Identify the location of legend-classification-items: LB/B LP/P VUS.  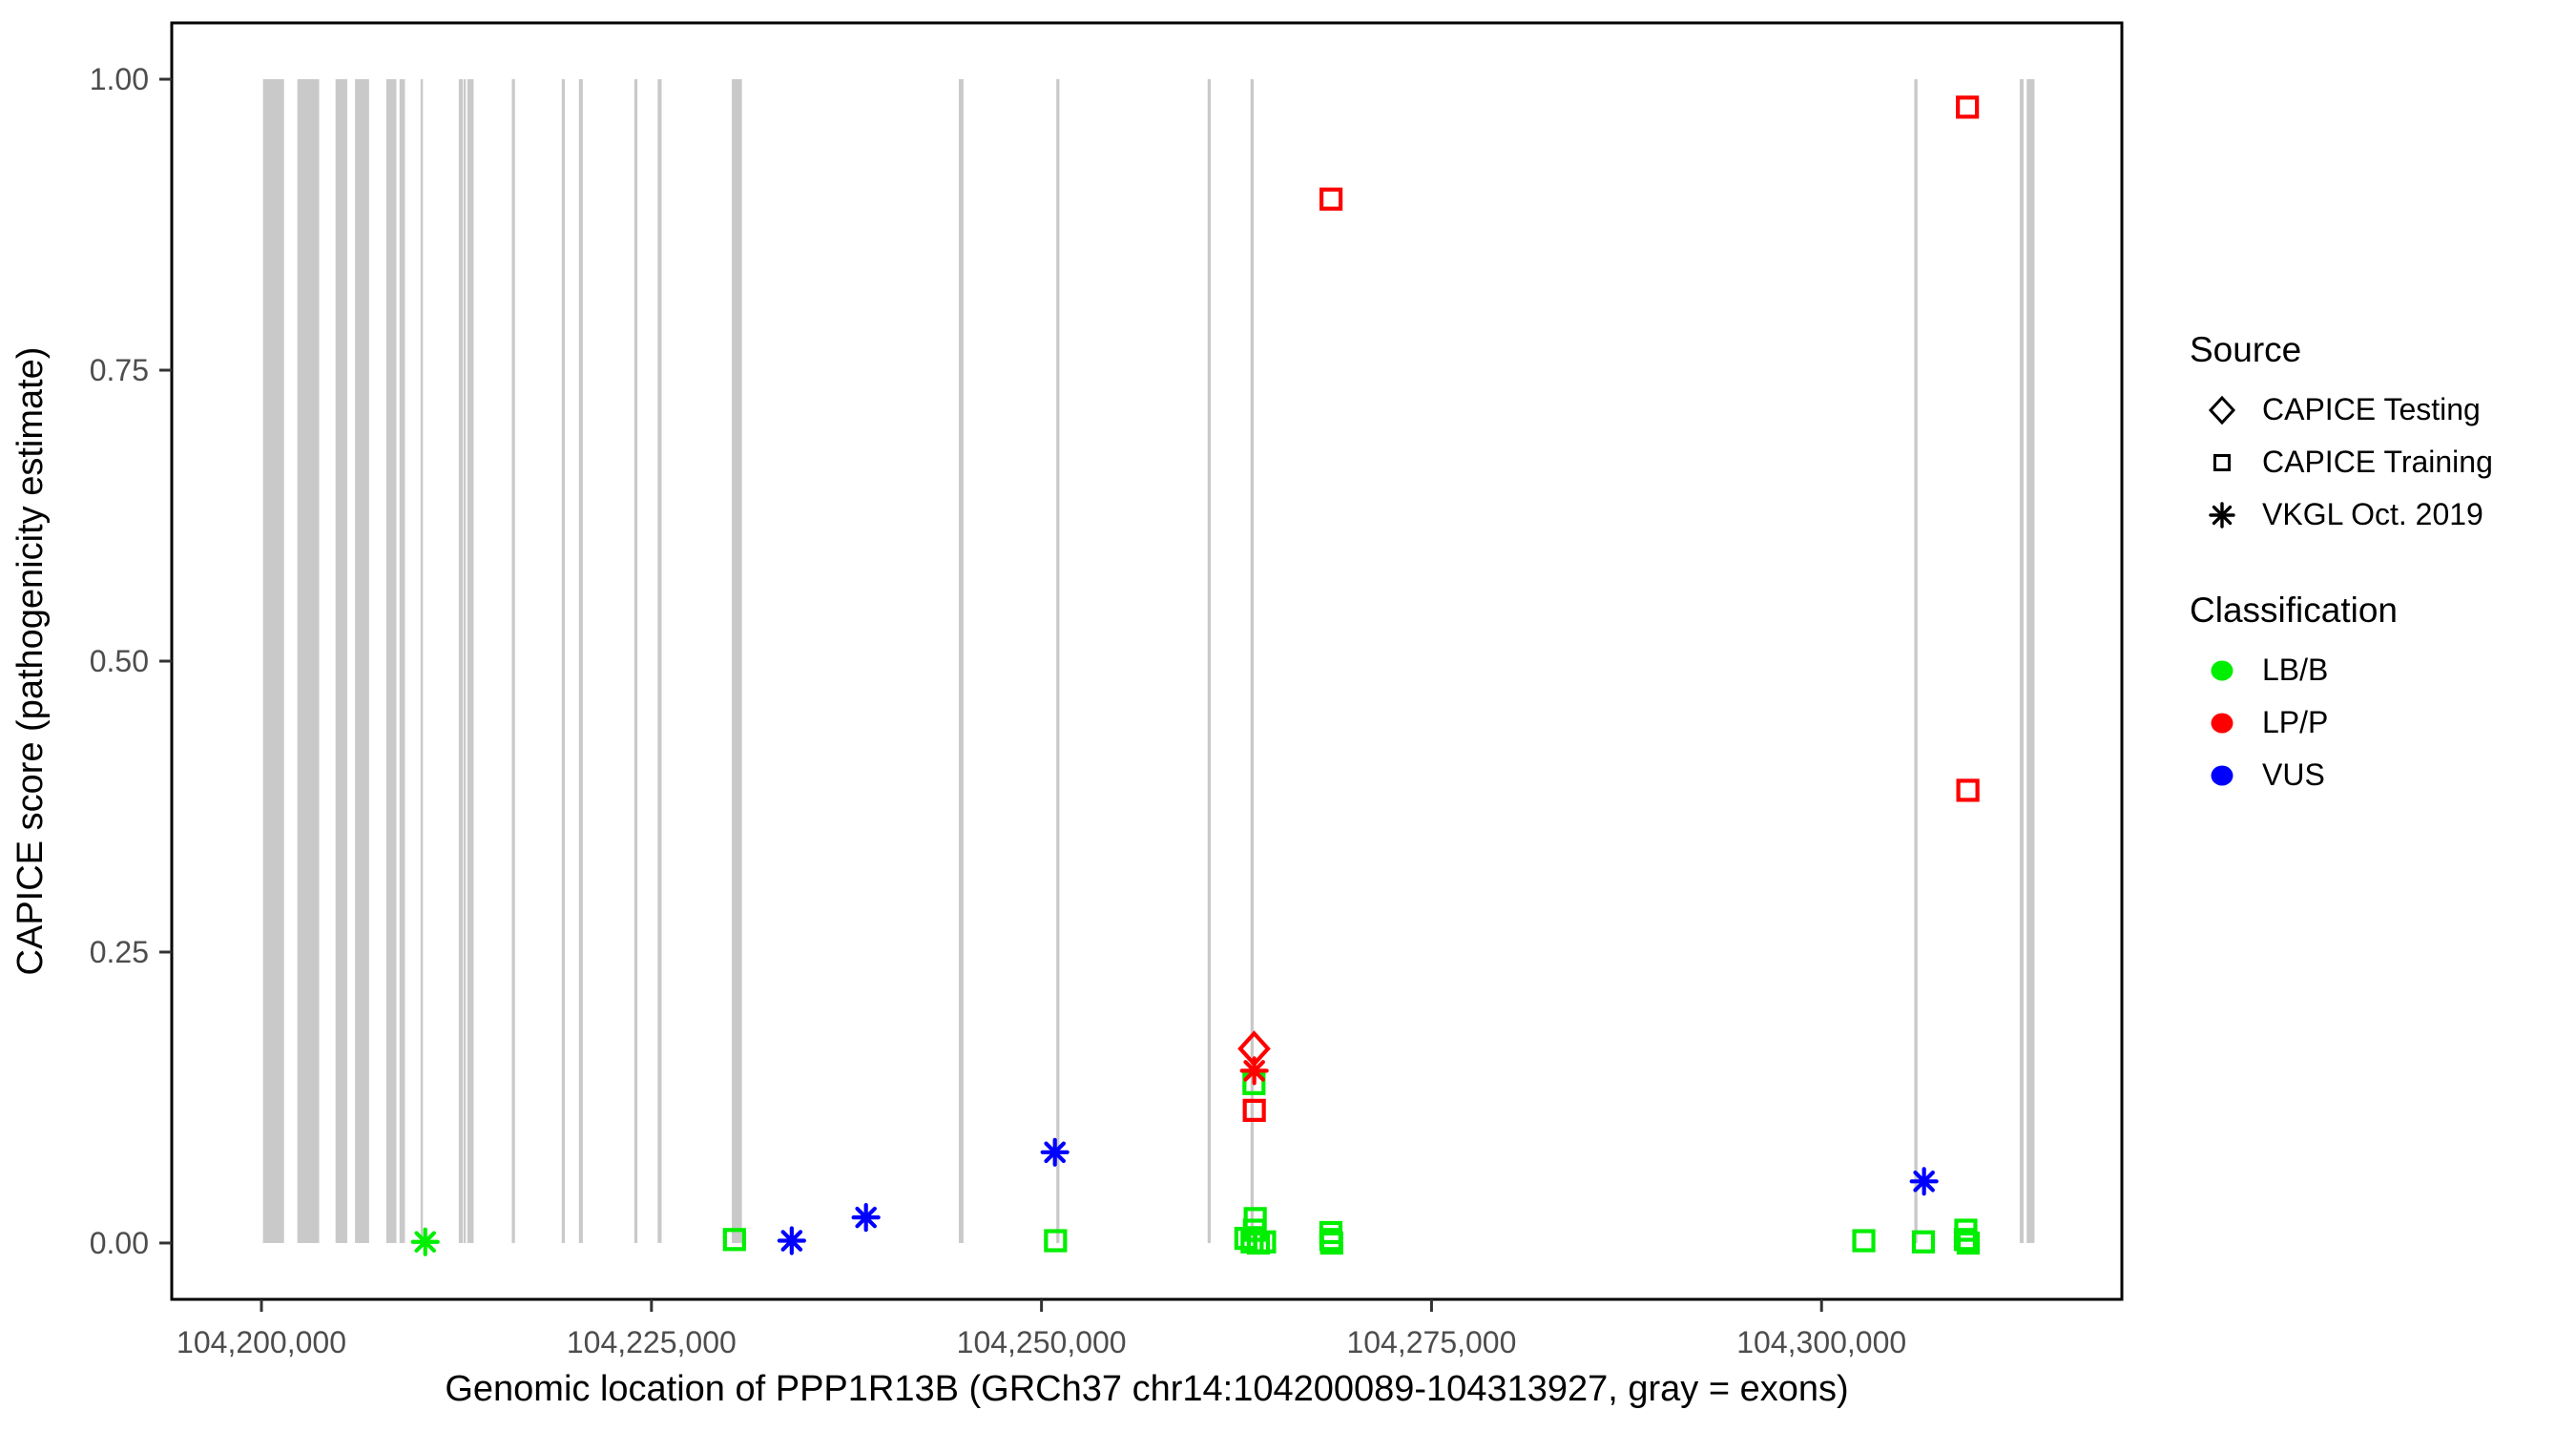
(2341, 722).